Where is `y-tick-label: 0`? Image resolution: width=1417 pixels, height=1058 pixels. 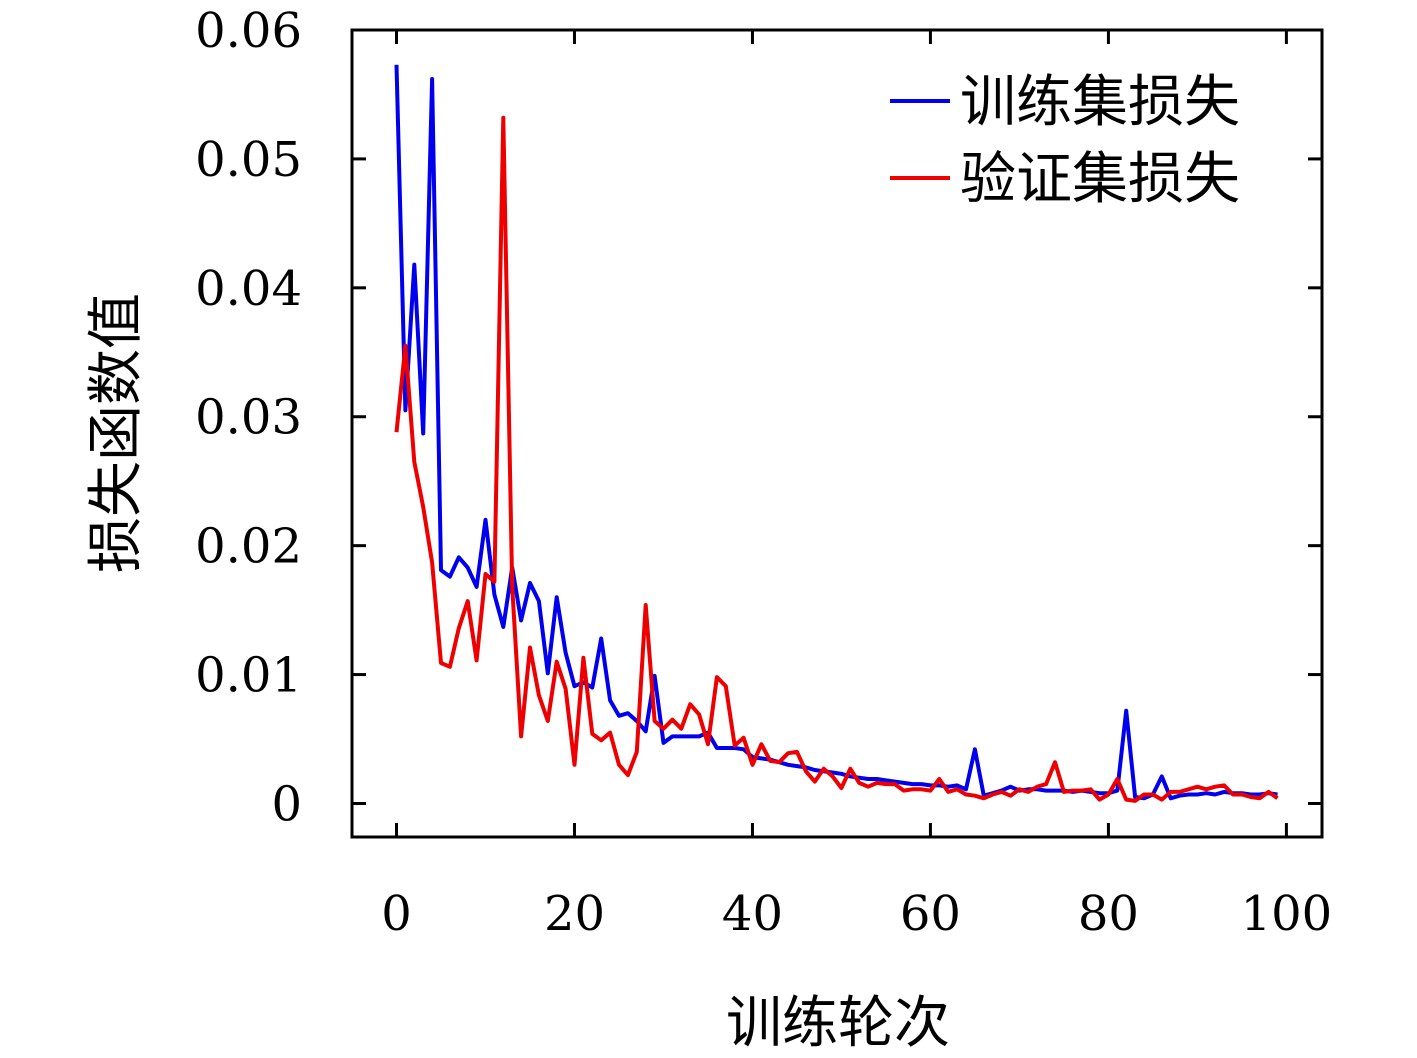
y-tick-label: 0 is located at coordinates (286, 804).